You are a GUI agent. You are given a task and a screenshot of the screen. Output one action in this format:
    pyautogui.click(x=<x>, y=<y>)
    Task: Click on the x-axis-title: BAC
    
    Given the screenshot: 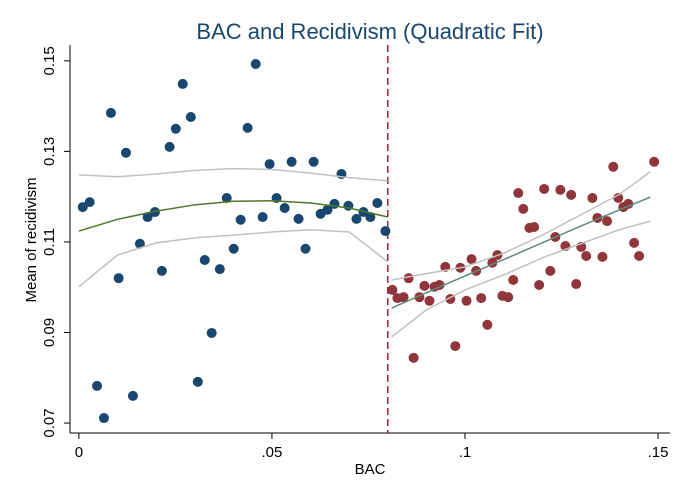 What is the action you would take?
    pyautogui.click(x=370, y=469)
    